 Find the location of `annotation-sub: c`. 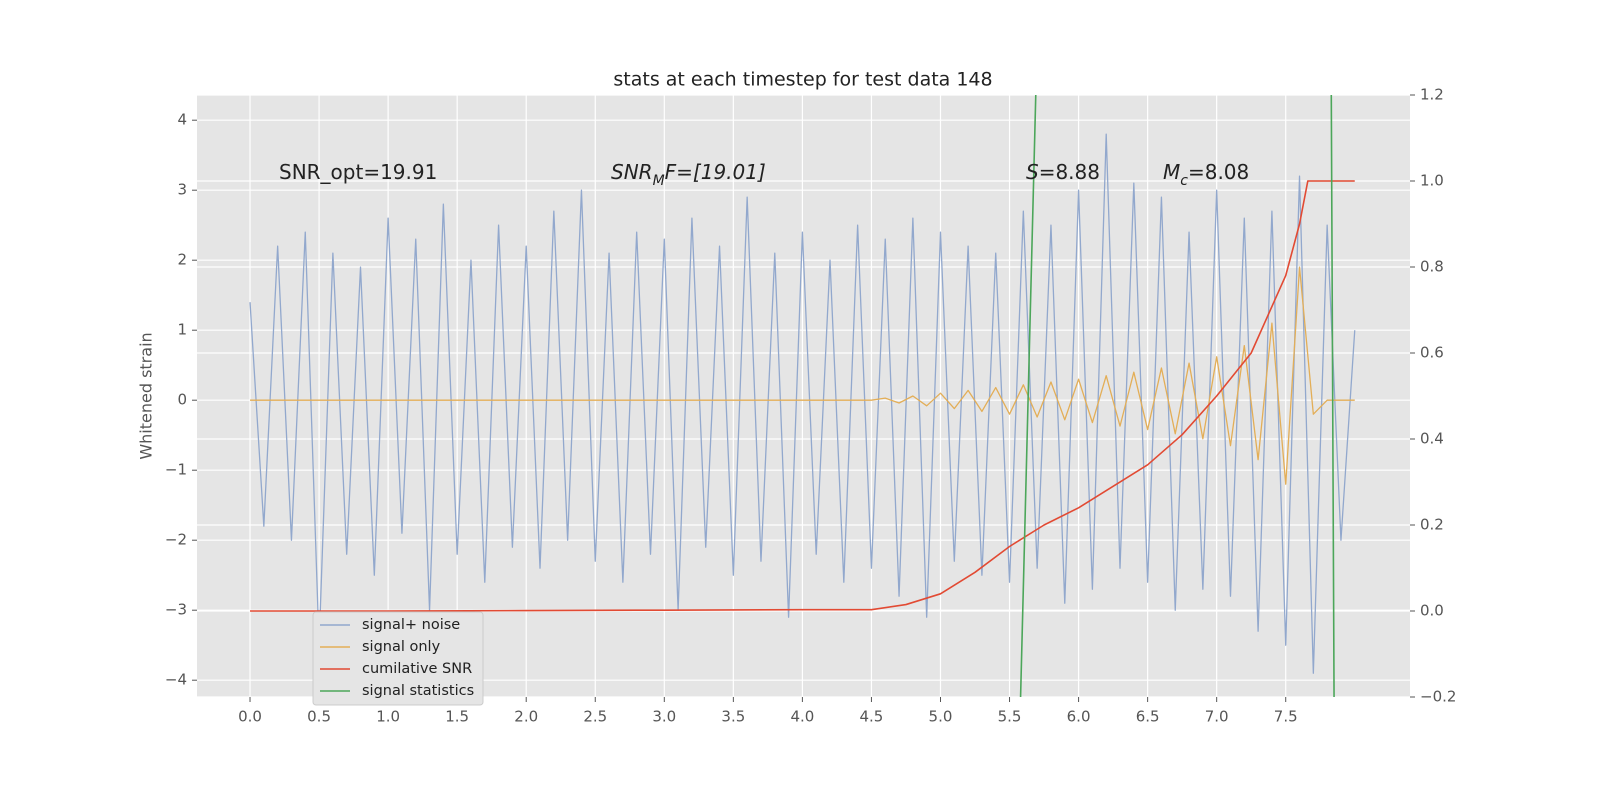

annotation-sub: c is located at coordinates (1184, 181).